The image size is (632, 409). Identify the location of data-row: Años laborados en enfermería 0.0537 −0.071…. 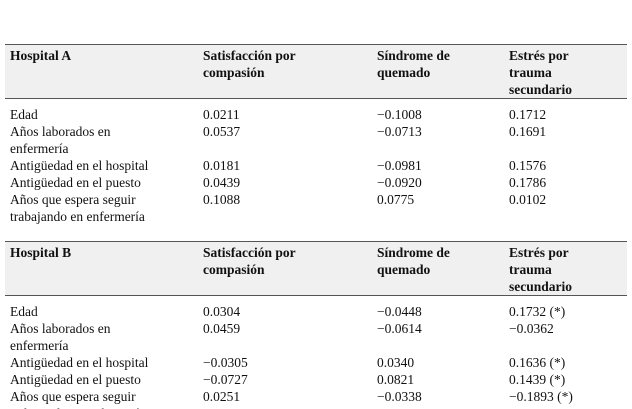
(316, 140).